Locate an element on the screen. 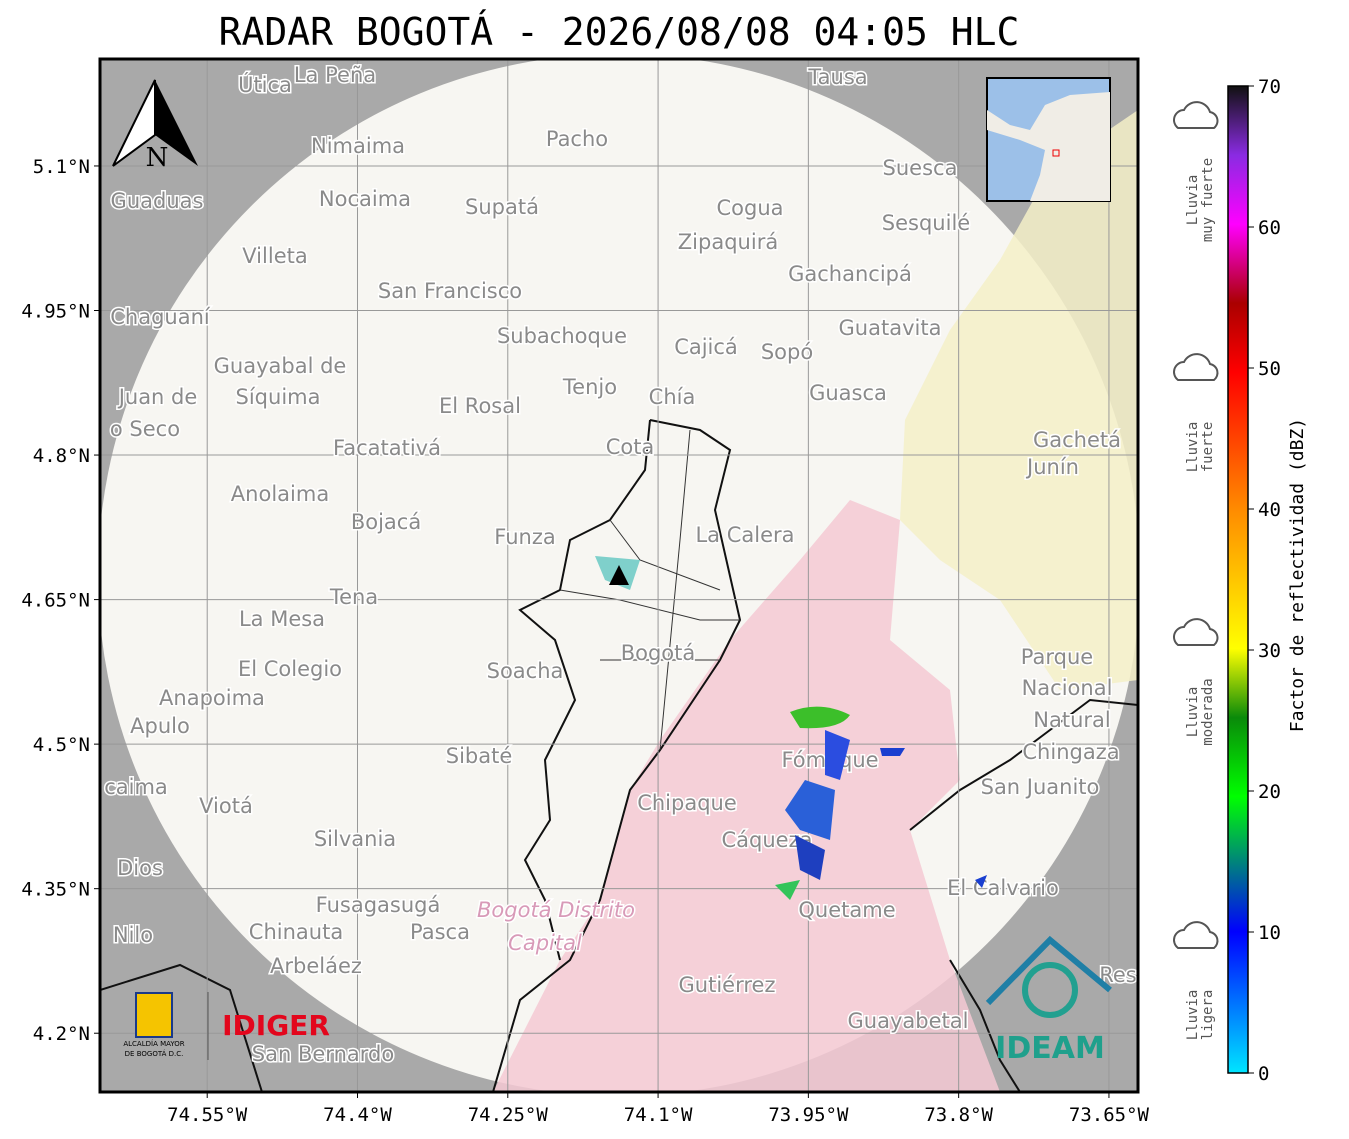  place-label: Cajicá is located at coordinates (706, 347).